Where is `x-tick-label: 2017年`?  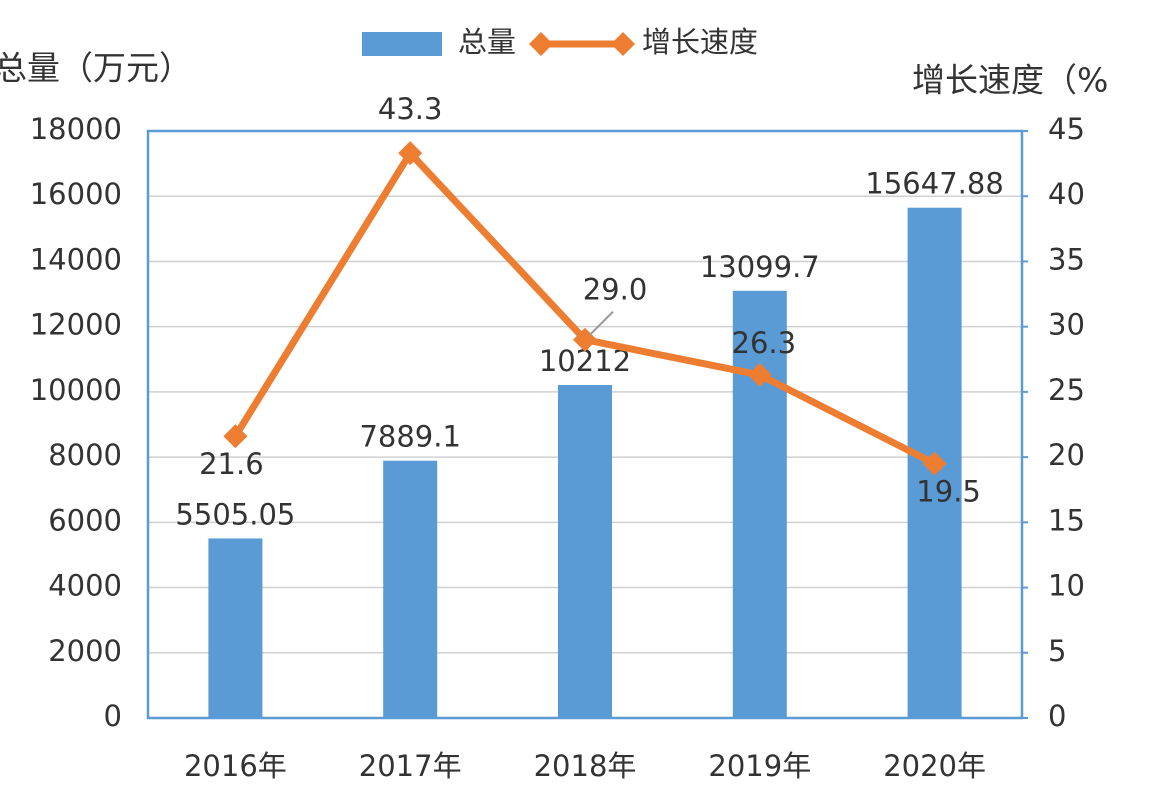
x-tick-label: 2017年 is located at coordinates (410, 766).